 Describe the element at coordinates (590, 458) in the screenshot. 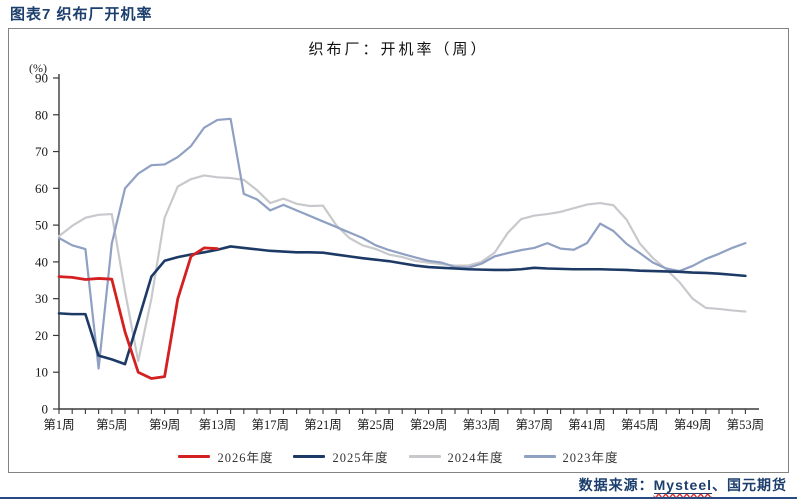

I see `legend-label: 2023年度` at that location.